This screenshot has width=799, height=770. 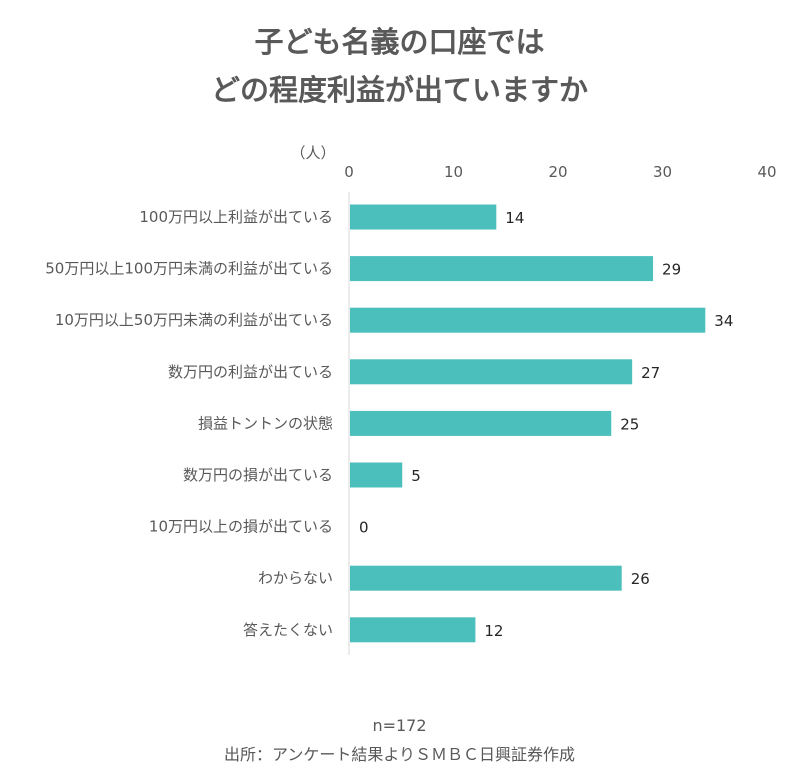 What do you see at coordinates (766, 172) in the screenshot?
I see `x-tick-label: 40` at bounding box center [766, 172].